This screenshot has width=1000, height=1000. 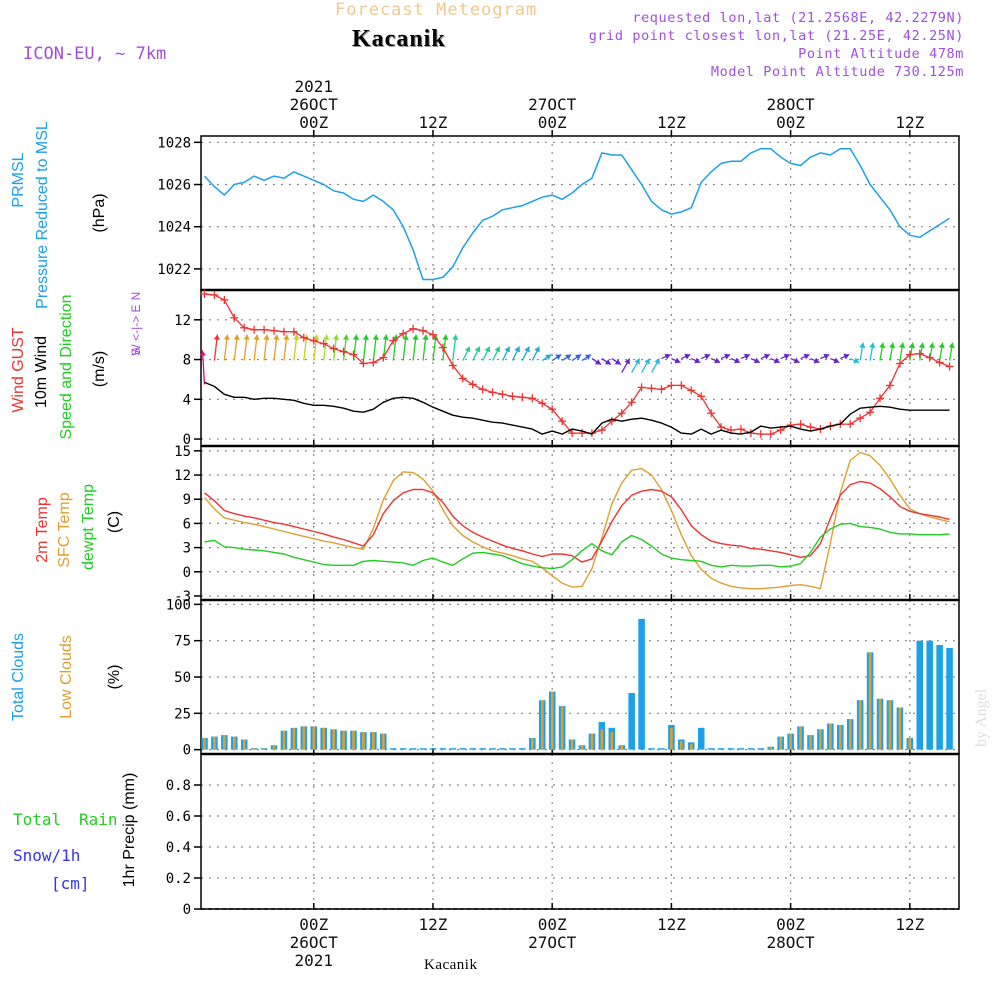 I want to click on y-tick-label: 1022, so click(x=174, y=270).